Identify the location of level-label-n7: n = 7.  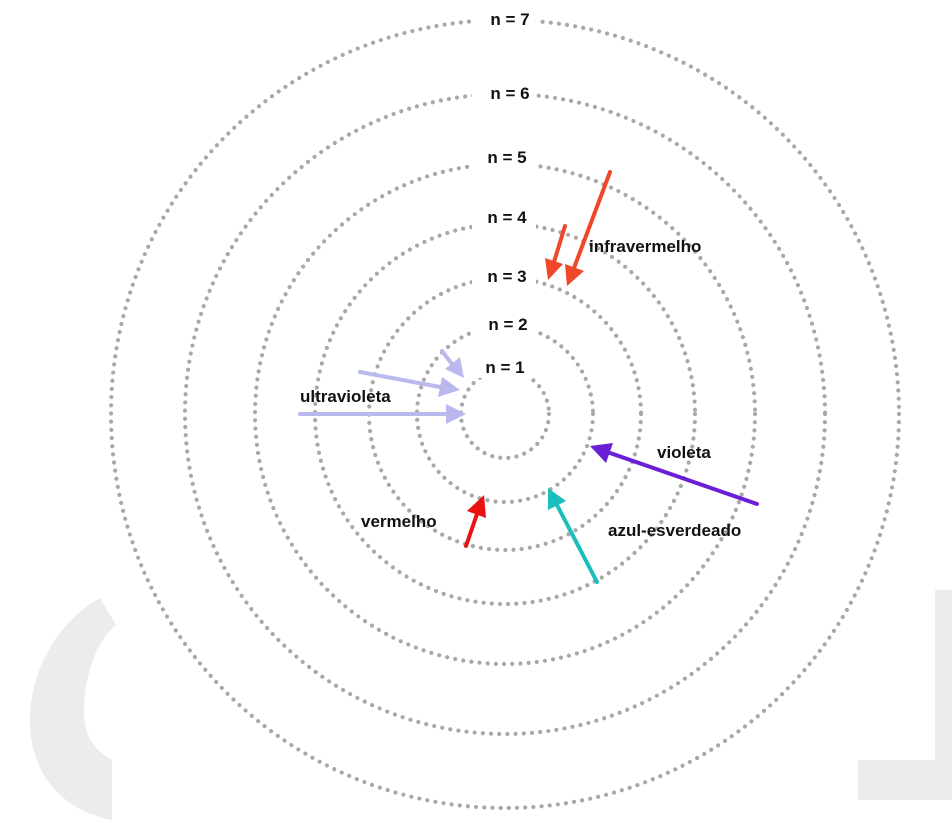
(509, 19).